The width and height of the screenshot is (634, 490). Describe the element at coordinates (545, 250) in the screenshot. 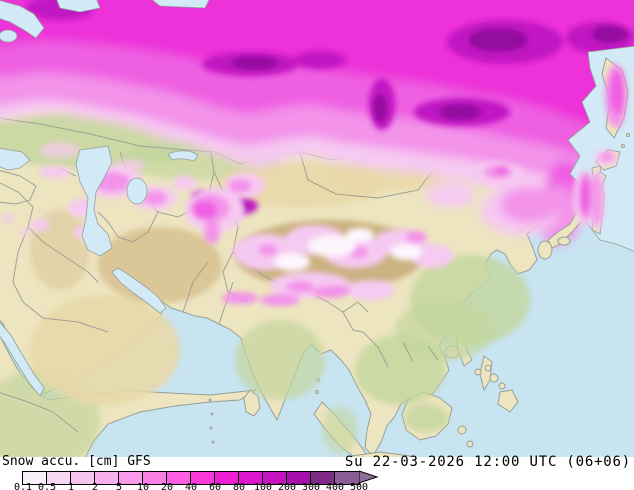

I see `map-island-kyushu` at that location.